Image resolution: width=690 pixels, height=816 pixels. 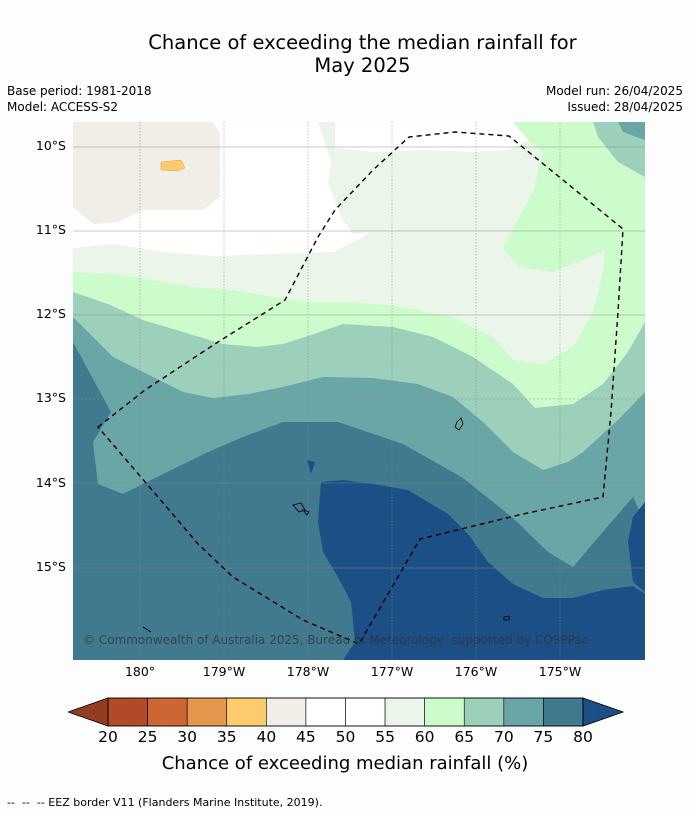 What do you see at coordinates (636, 547) in the screenshot?
I see `band-80-plus-east` at bounding box center [636, 547].